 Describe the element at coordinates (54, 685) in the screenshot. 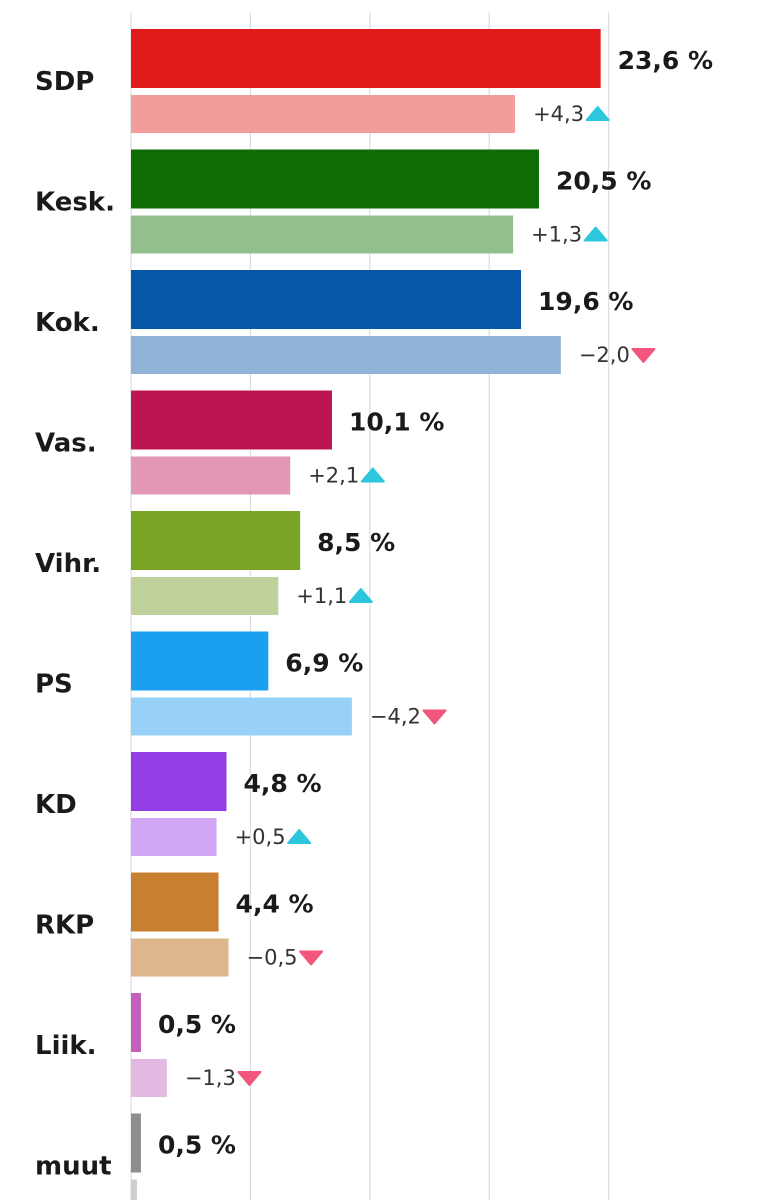

I see `party-label-5: PS` at that location.